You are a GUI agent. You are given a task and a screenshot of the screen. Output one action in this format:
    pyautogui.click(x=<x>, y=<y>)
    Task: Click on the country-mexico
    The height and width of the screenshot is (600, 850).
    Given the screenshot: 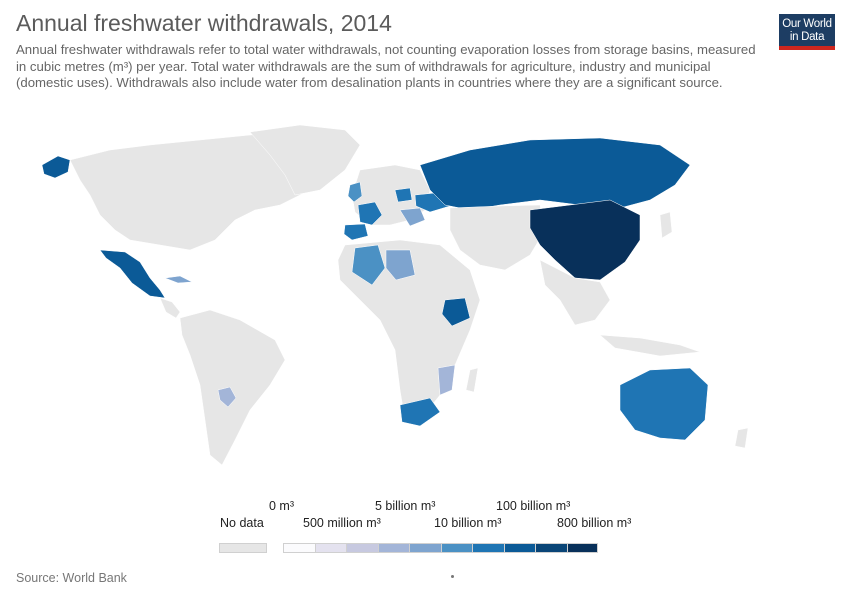 What is the action you would take?
    pyautogui.click(x=132, y=274)
    